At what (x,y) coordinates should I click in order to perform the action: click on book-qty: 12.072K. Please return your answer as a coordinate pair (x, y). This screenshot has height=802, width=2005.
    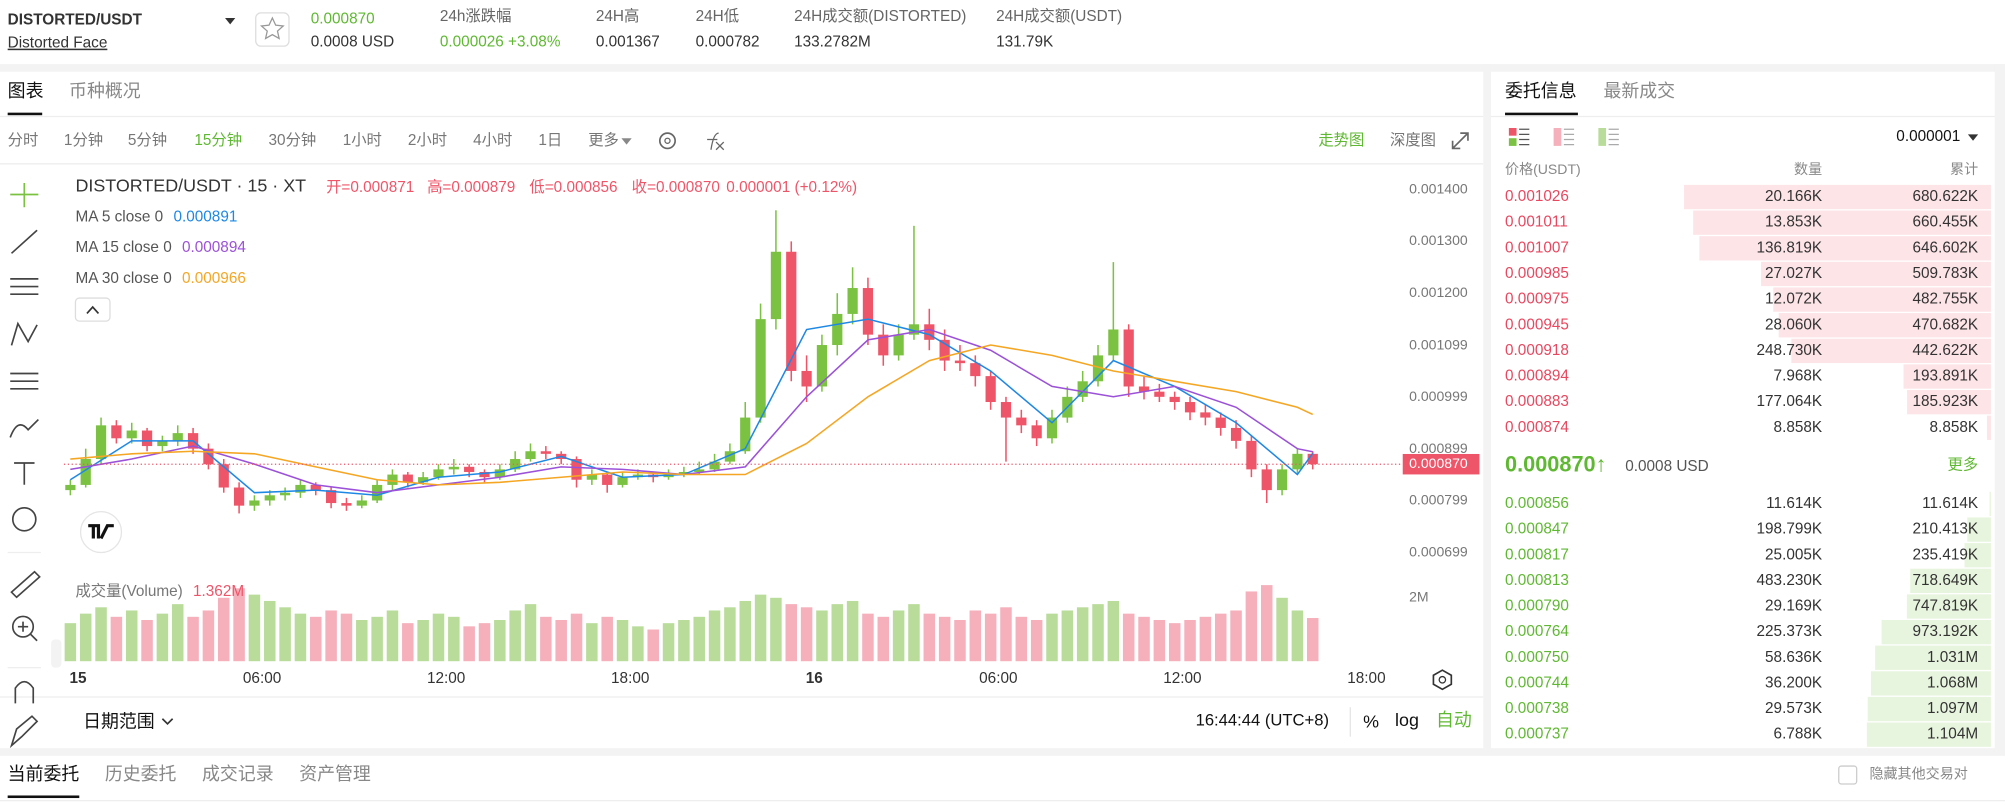
    Looking at the image, I should click on (1794, 299).